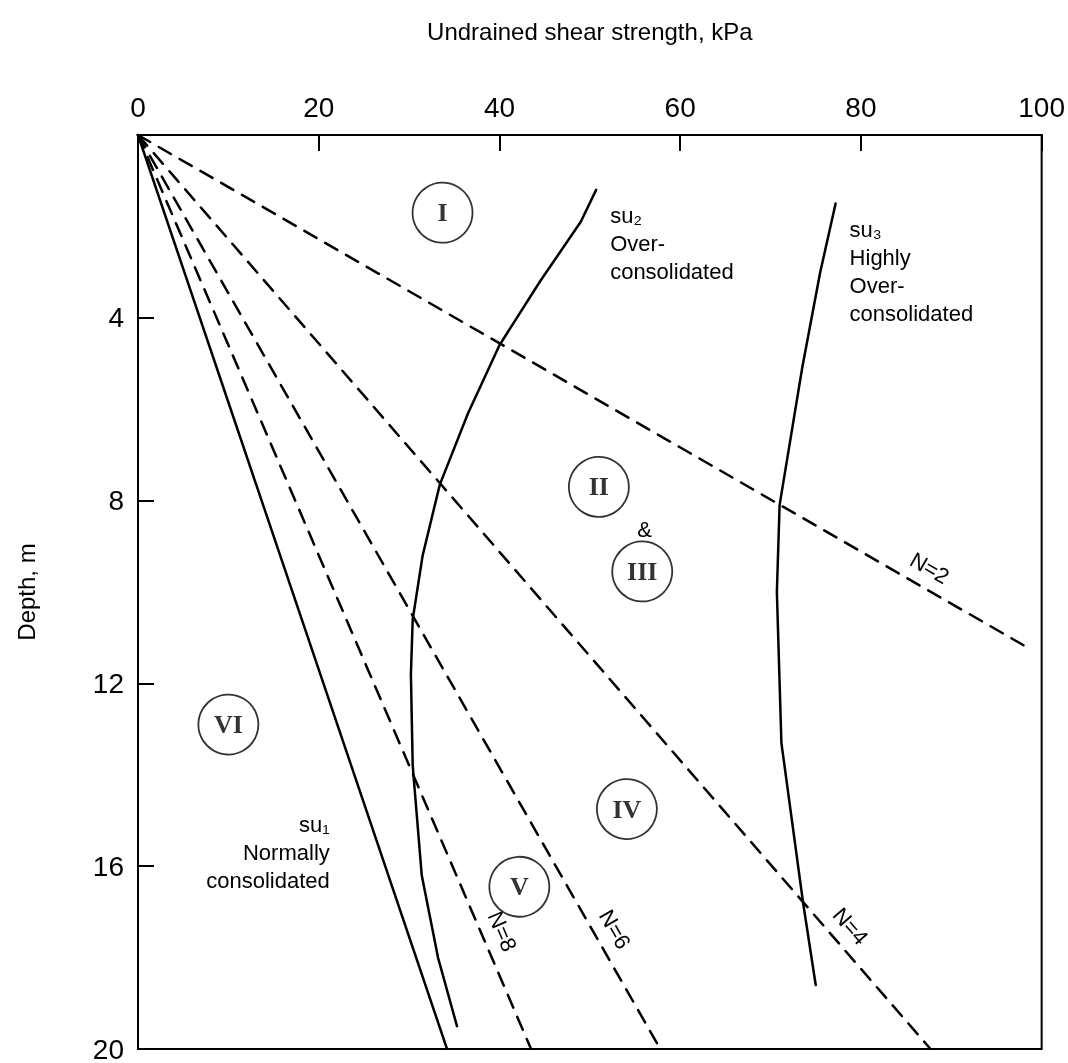  I want to click on annotation: &, so click(645, 529).